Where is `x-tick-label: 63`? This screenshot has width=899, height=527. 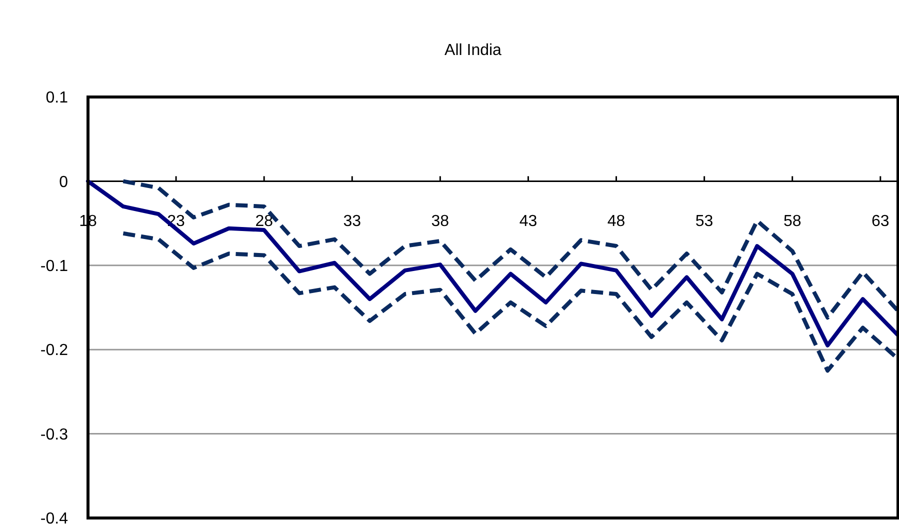
x-tick-label: 63 is located at coordinates (880, 221).